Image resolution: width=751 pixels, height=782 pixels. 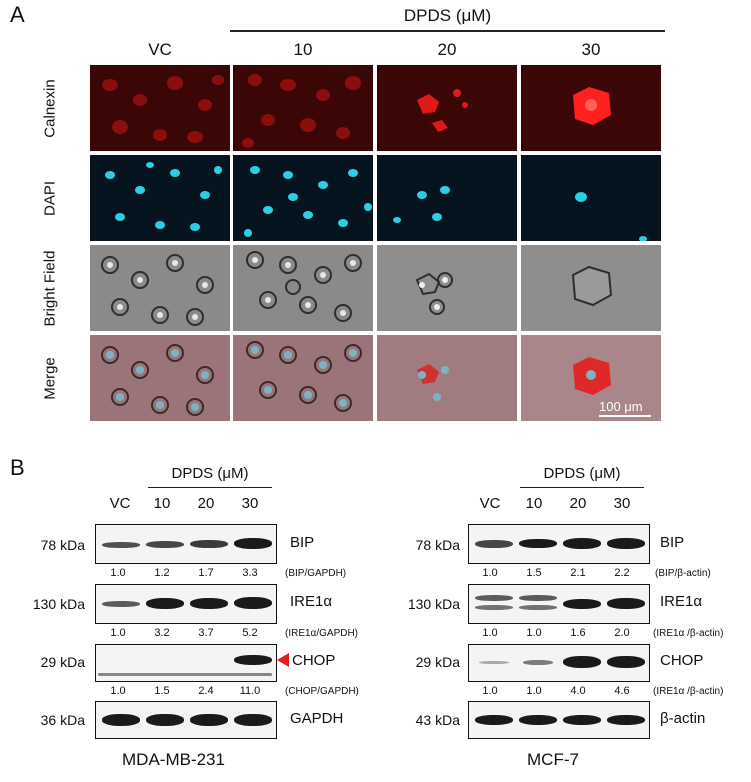 I want to click on left-chop-quant-label: (CHOP/GAPDH), so click(x=322, y=691).